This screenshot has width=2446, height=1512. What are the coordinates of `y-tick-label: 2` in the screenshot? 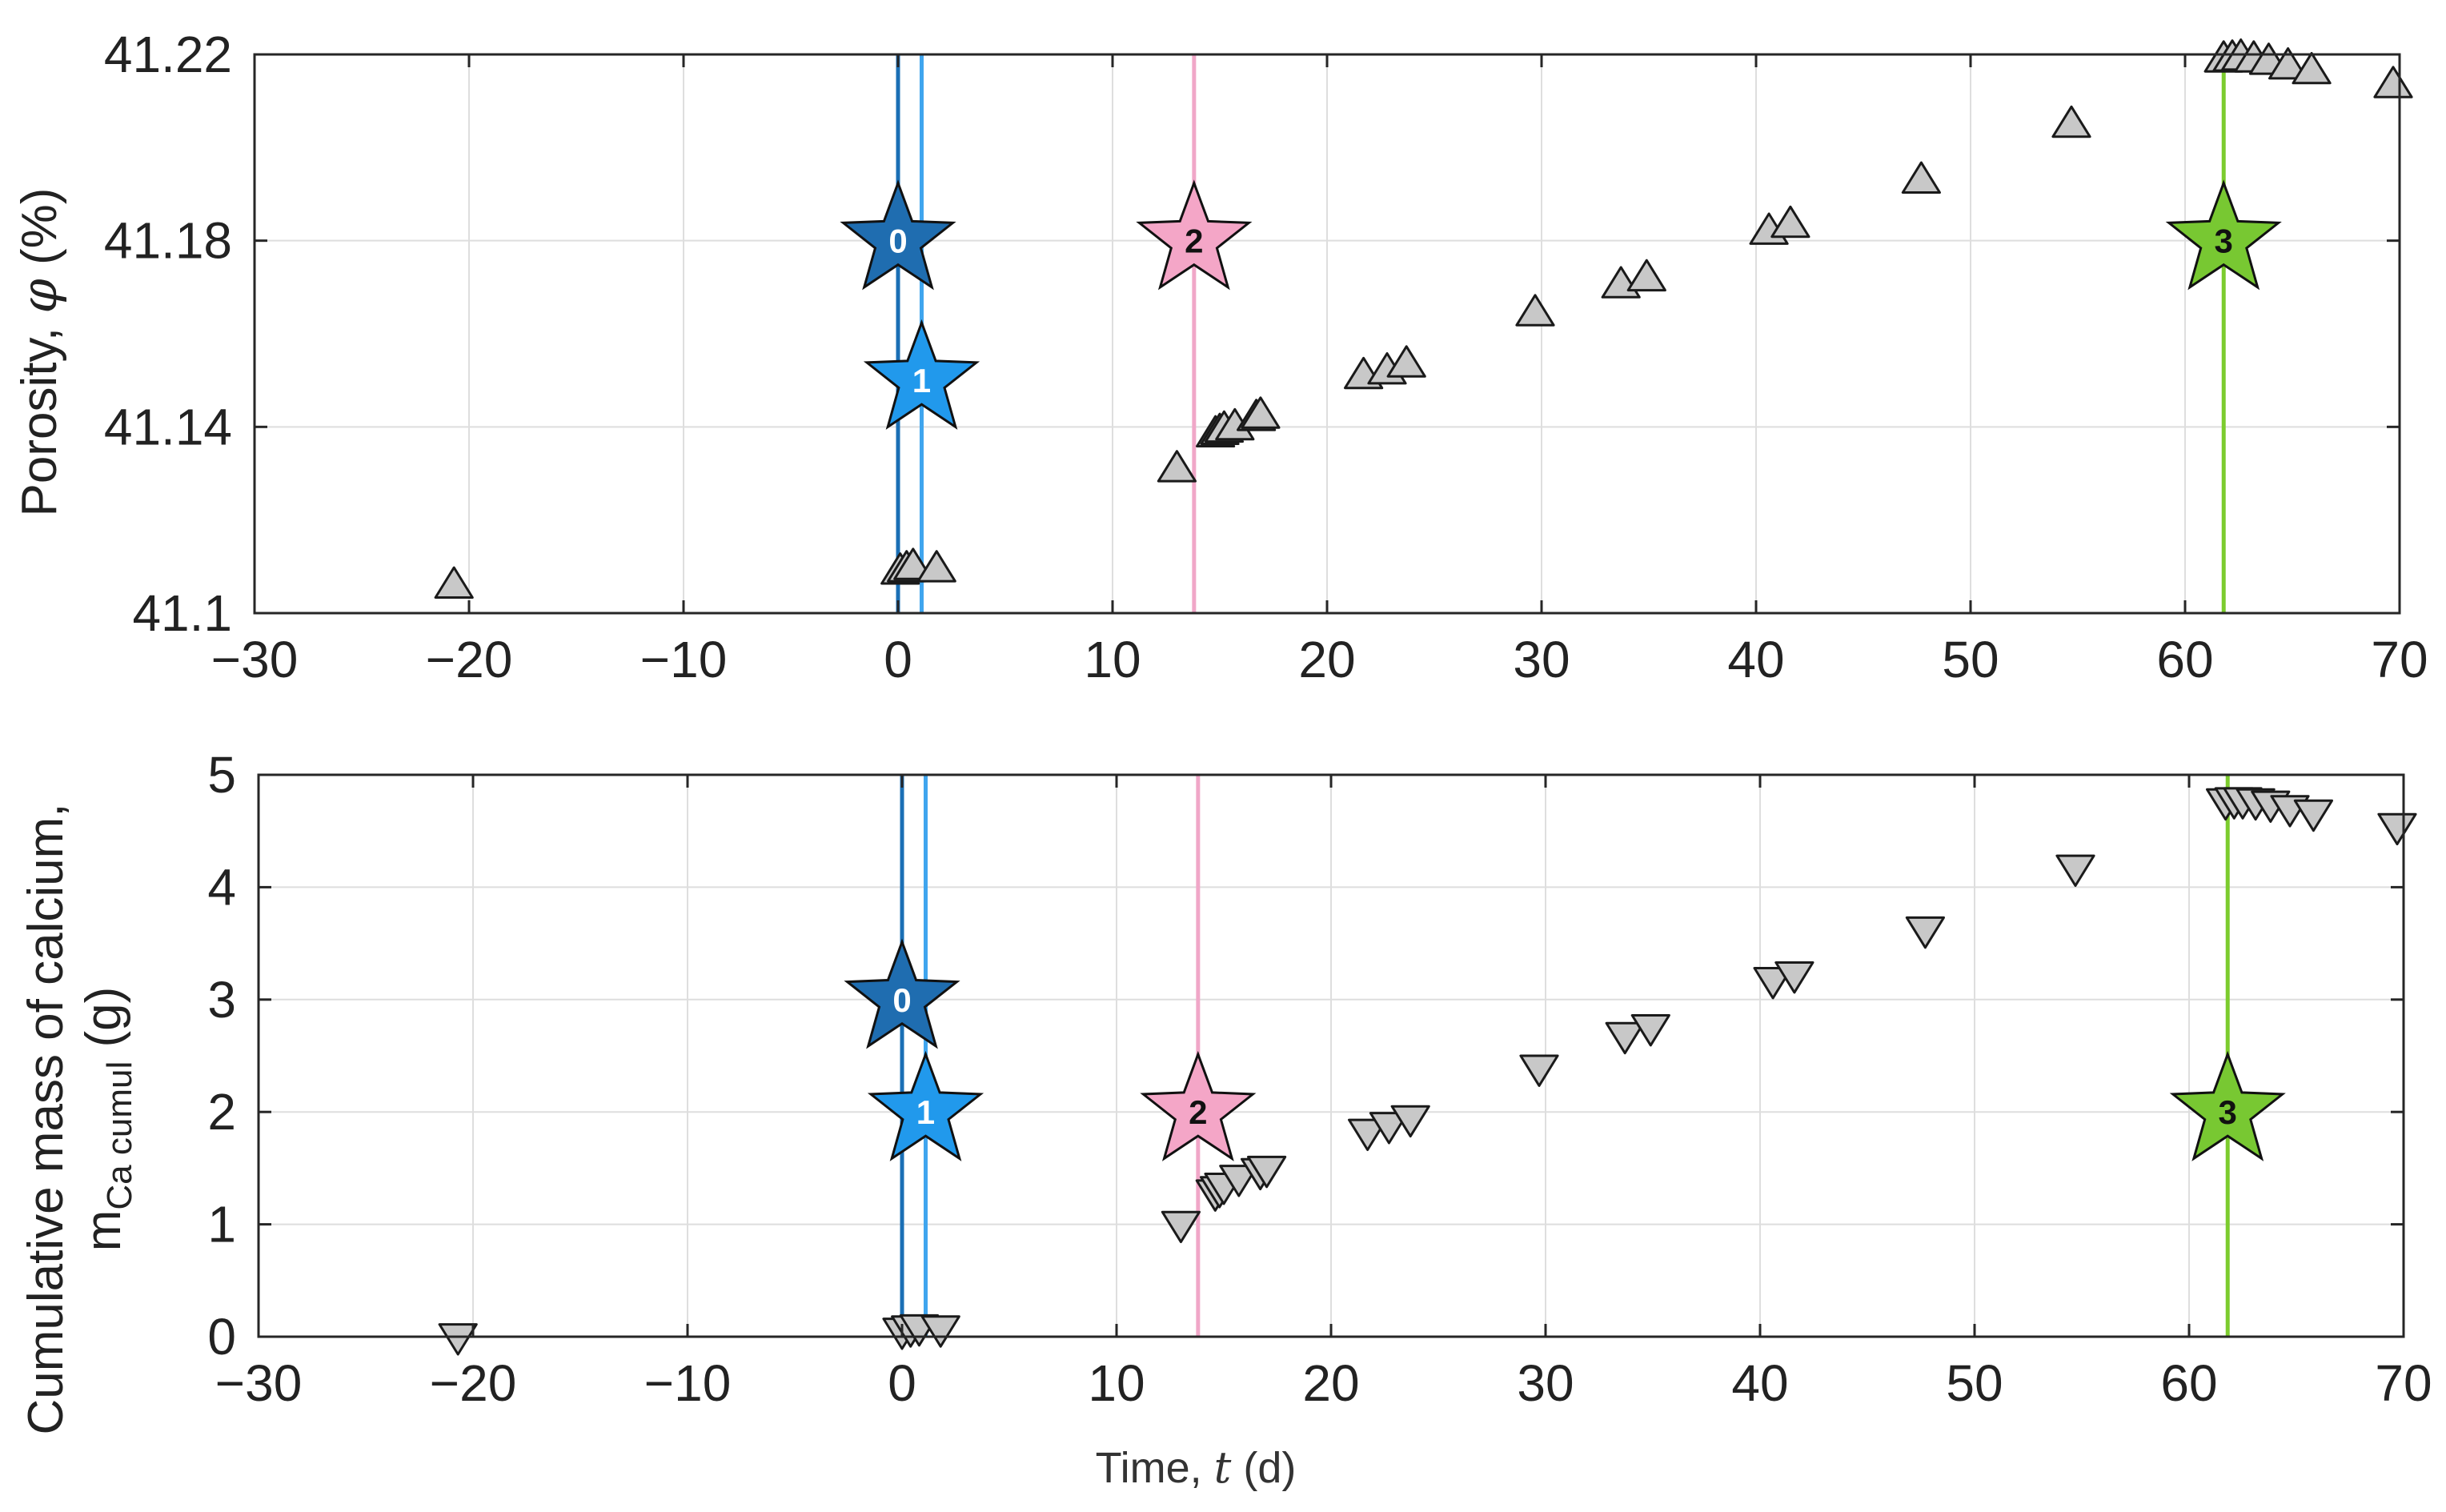 It's located at (221, 1112).